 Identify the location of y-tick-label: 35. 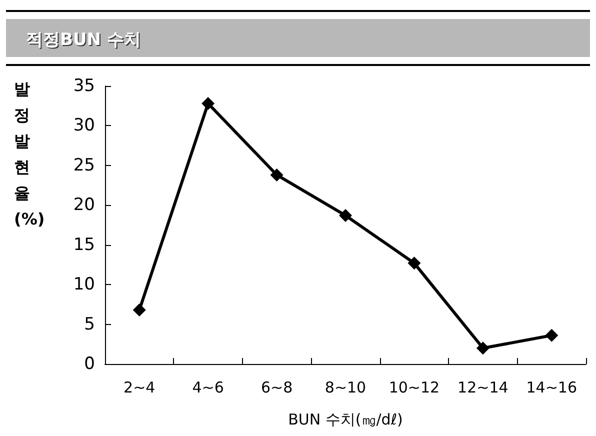
(84, 86).